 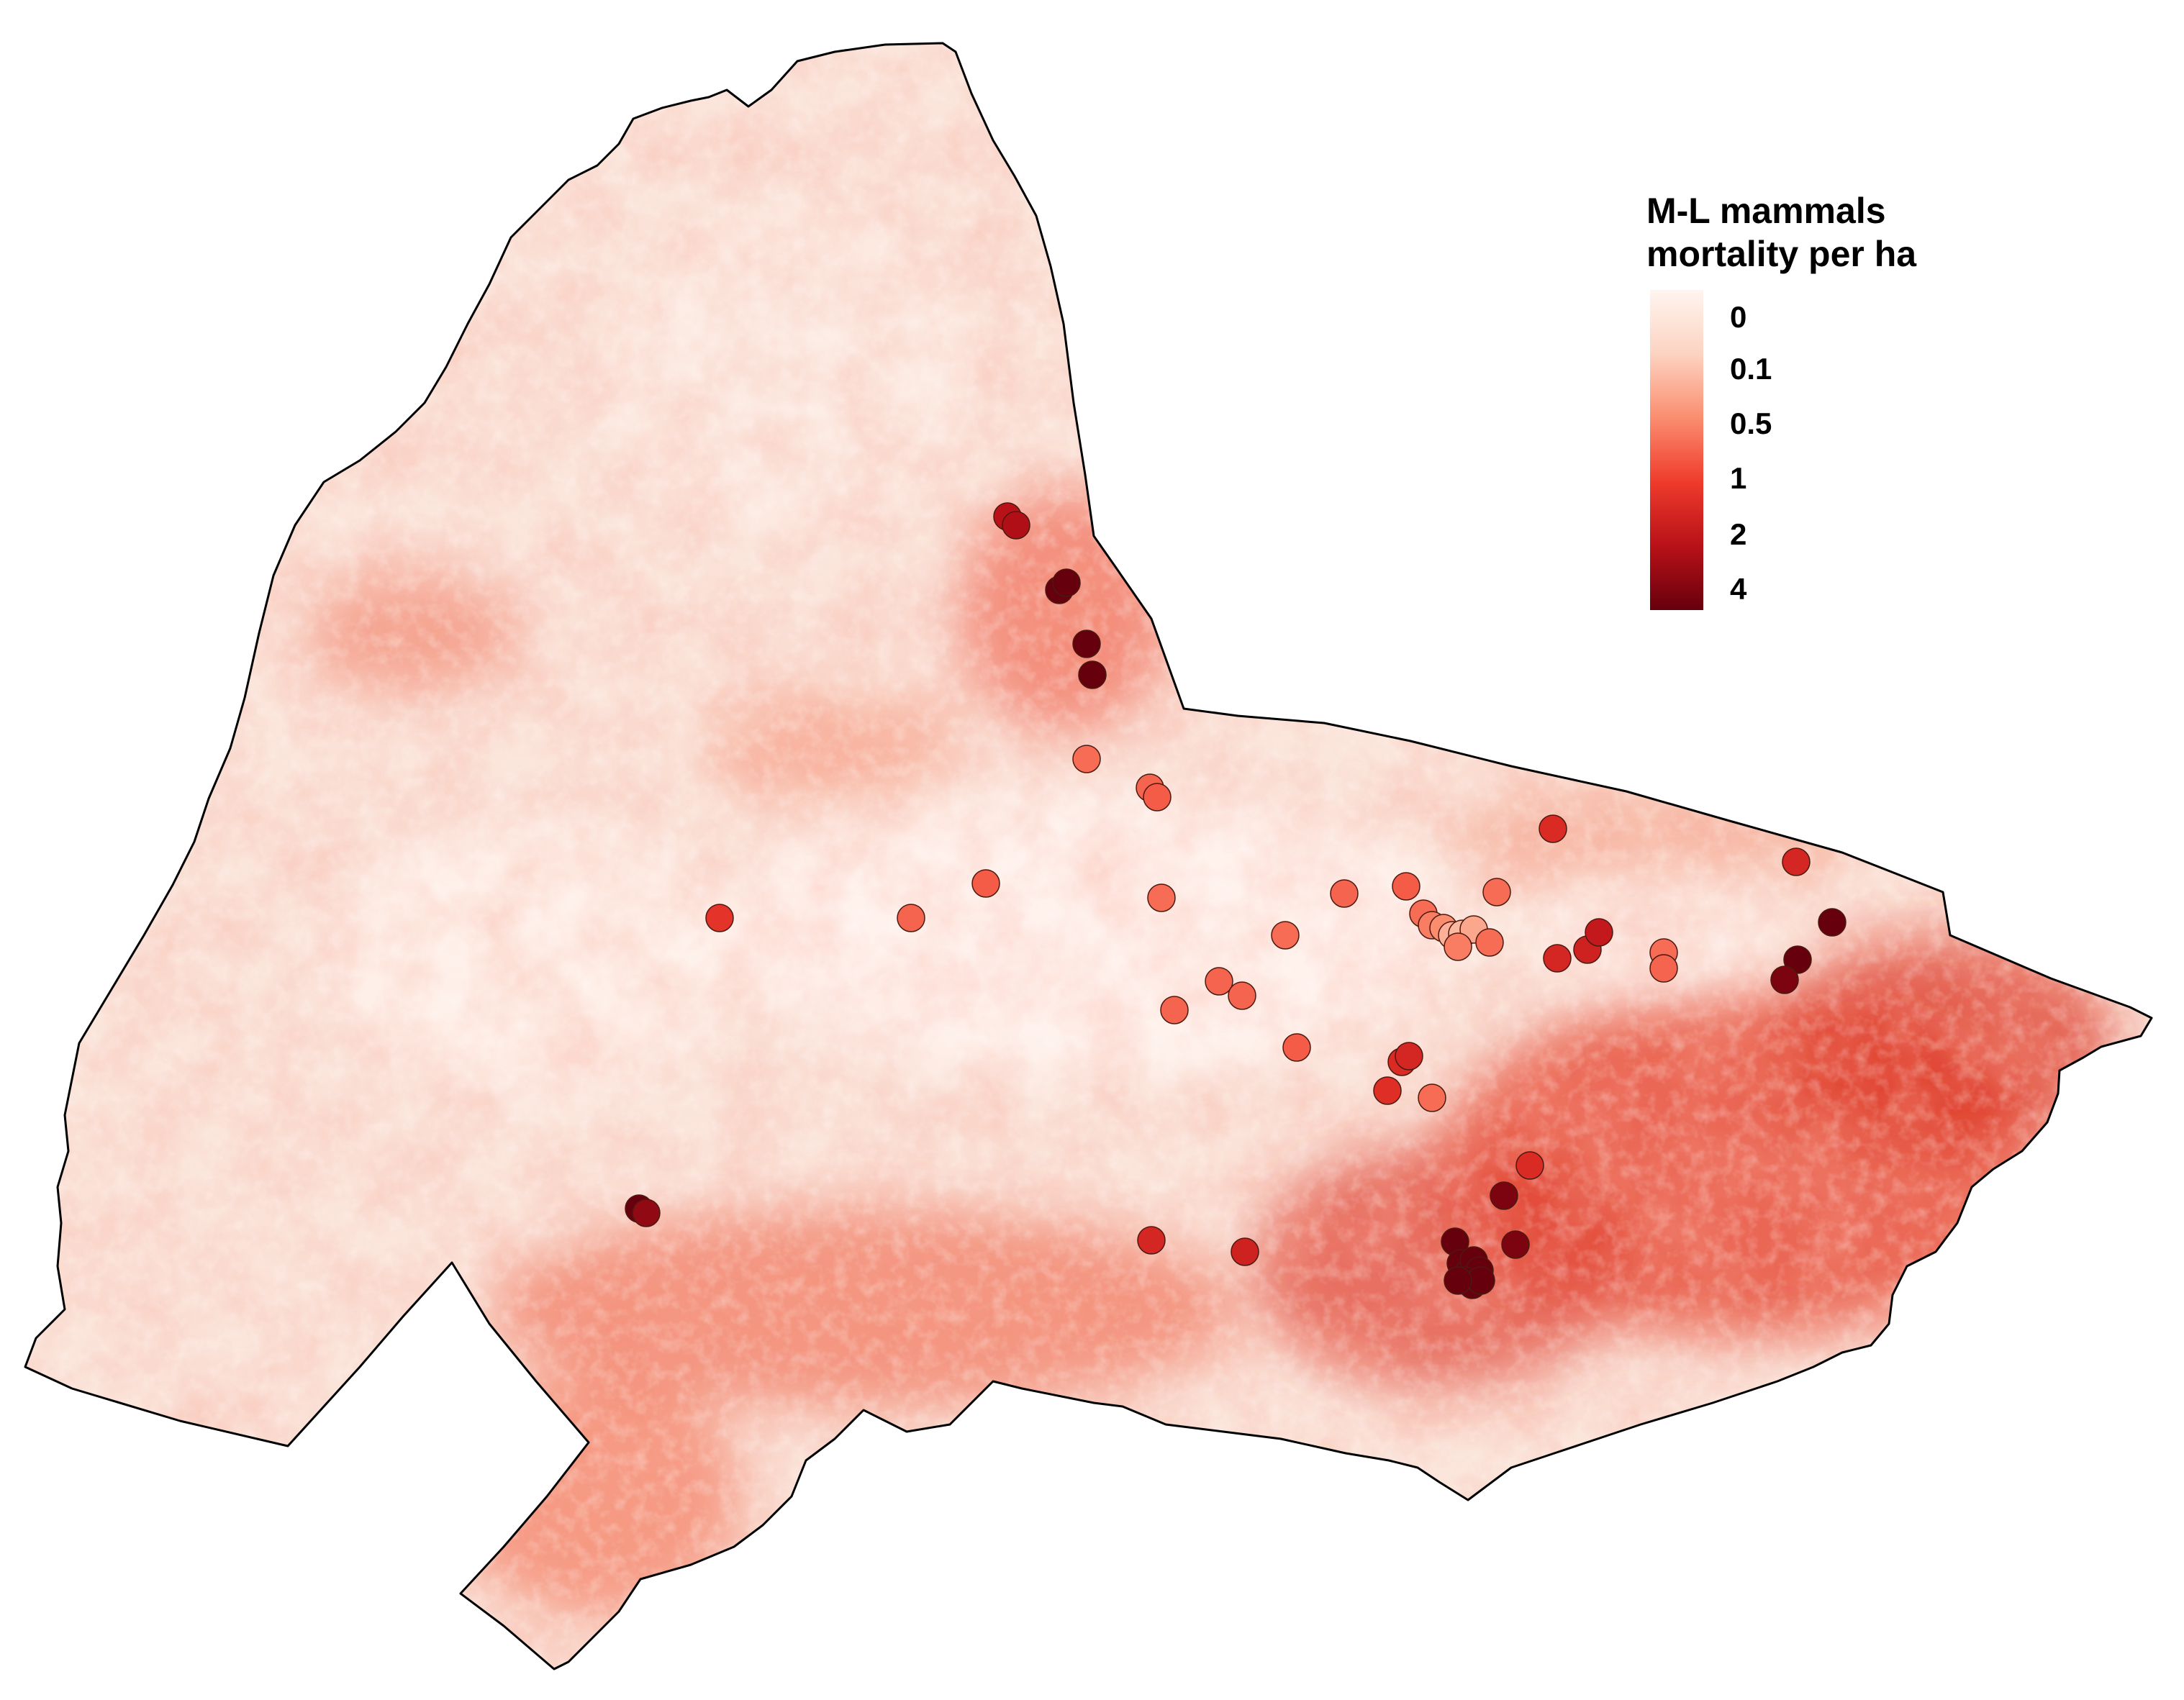 I want to click on legend-title-line2: mortality per ha, so click(x=1781, y=254).